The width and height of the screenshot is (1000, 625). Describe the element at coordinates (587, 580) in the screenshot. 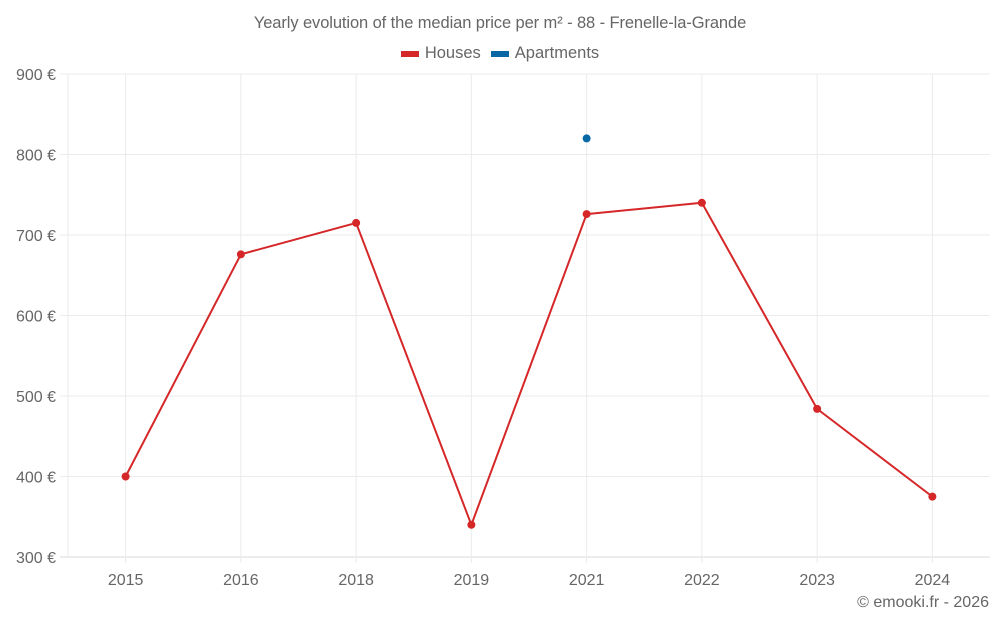

I see `x-tick-label: 2021` at that location.